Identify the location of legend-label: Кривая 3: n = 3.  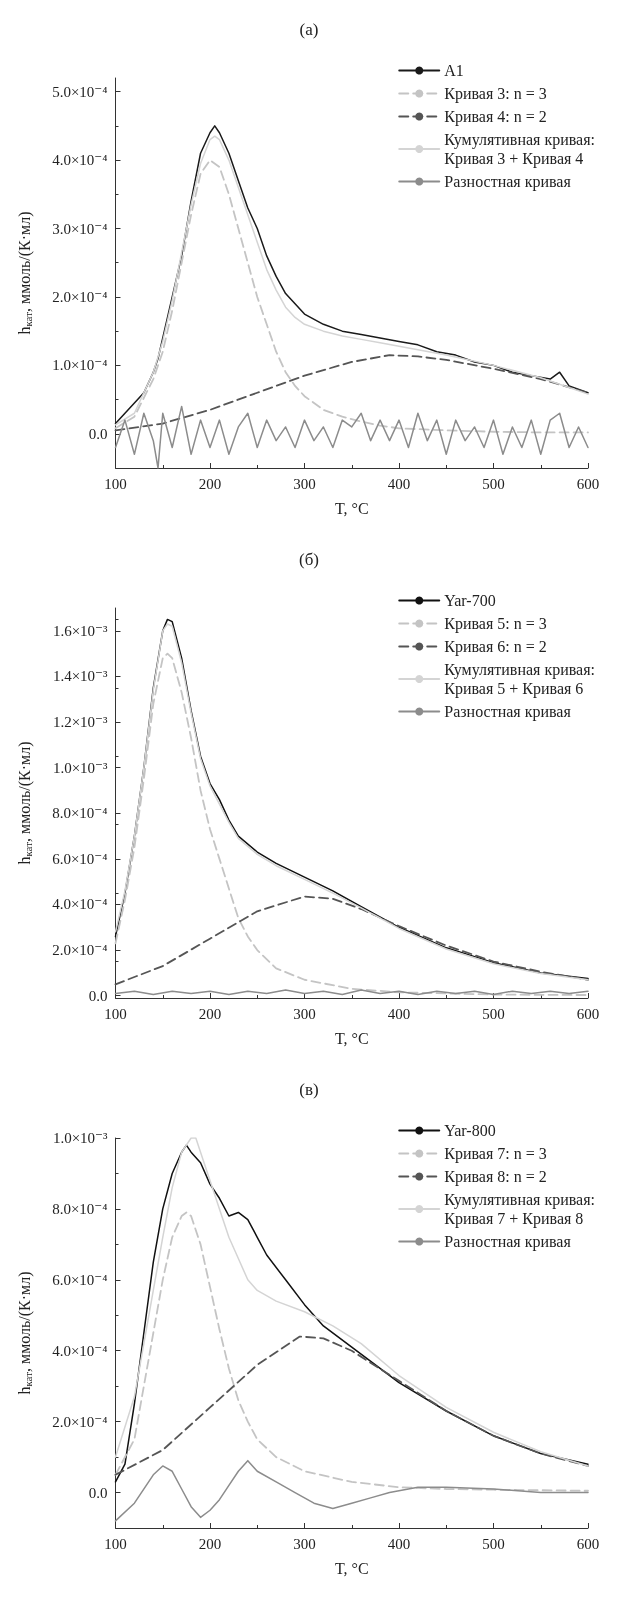
(495, 94).